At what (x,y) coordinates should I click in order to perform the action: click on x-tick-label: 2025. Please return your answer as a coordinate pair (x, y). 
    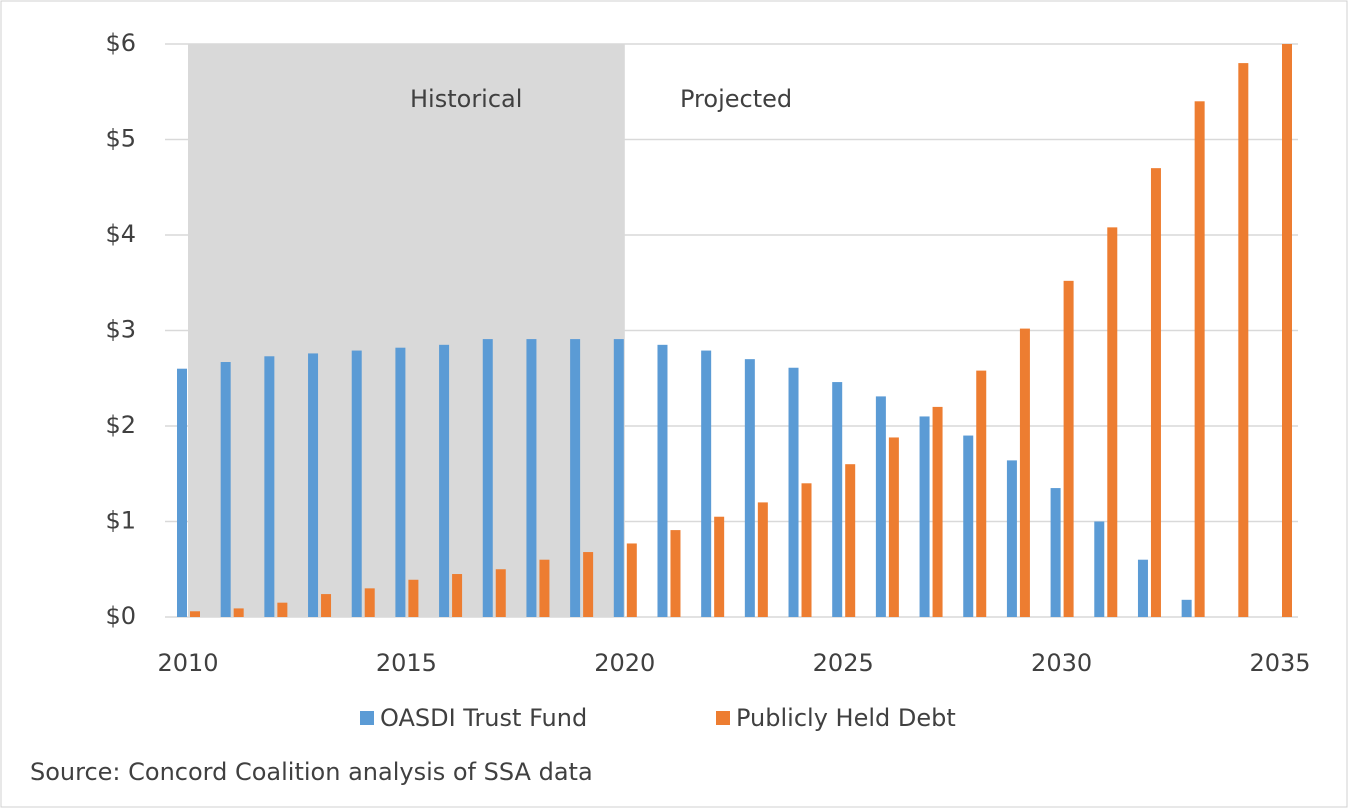
    Looking at the image, I should click on (843, 663).